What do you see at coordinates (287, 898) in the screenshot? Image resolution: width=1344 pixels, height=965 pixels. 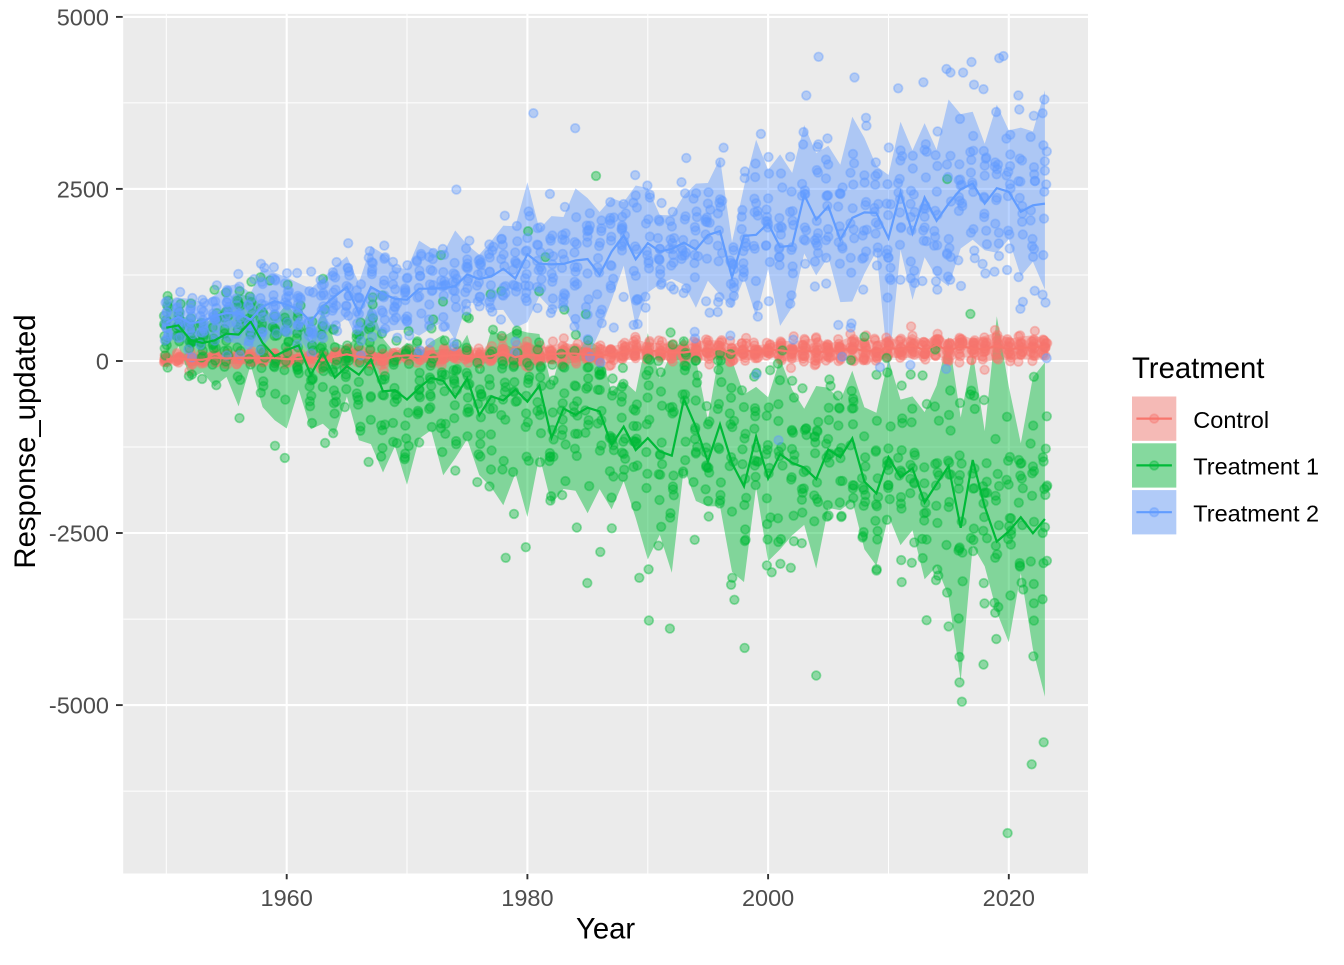 I see `svg-text: 1960` at bounding box center [287, 898].